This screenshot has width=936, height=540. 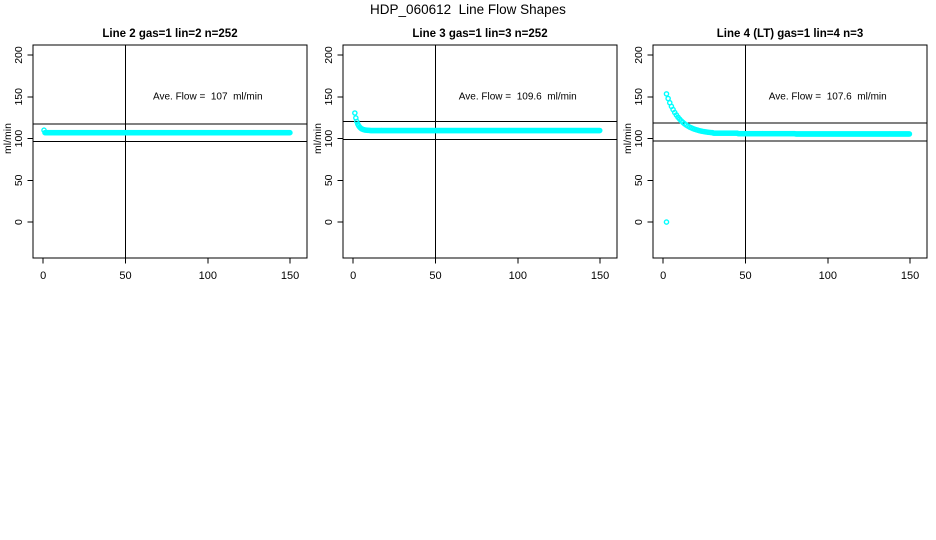 What do you see at coordinates (518, 96) in the screenshot?
I see `ave-flow-annotation: Ave. Flow = 109.6 ml/min` at bounding box center [518, 96].